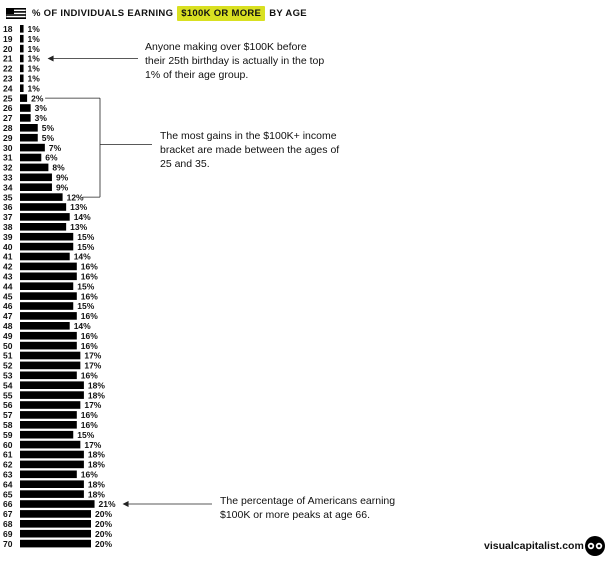  What do you see at coordinates (8, 465) in the screenshot?
I see `age-label: 62` at bounding box center [8, 465].